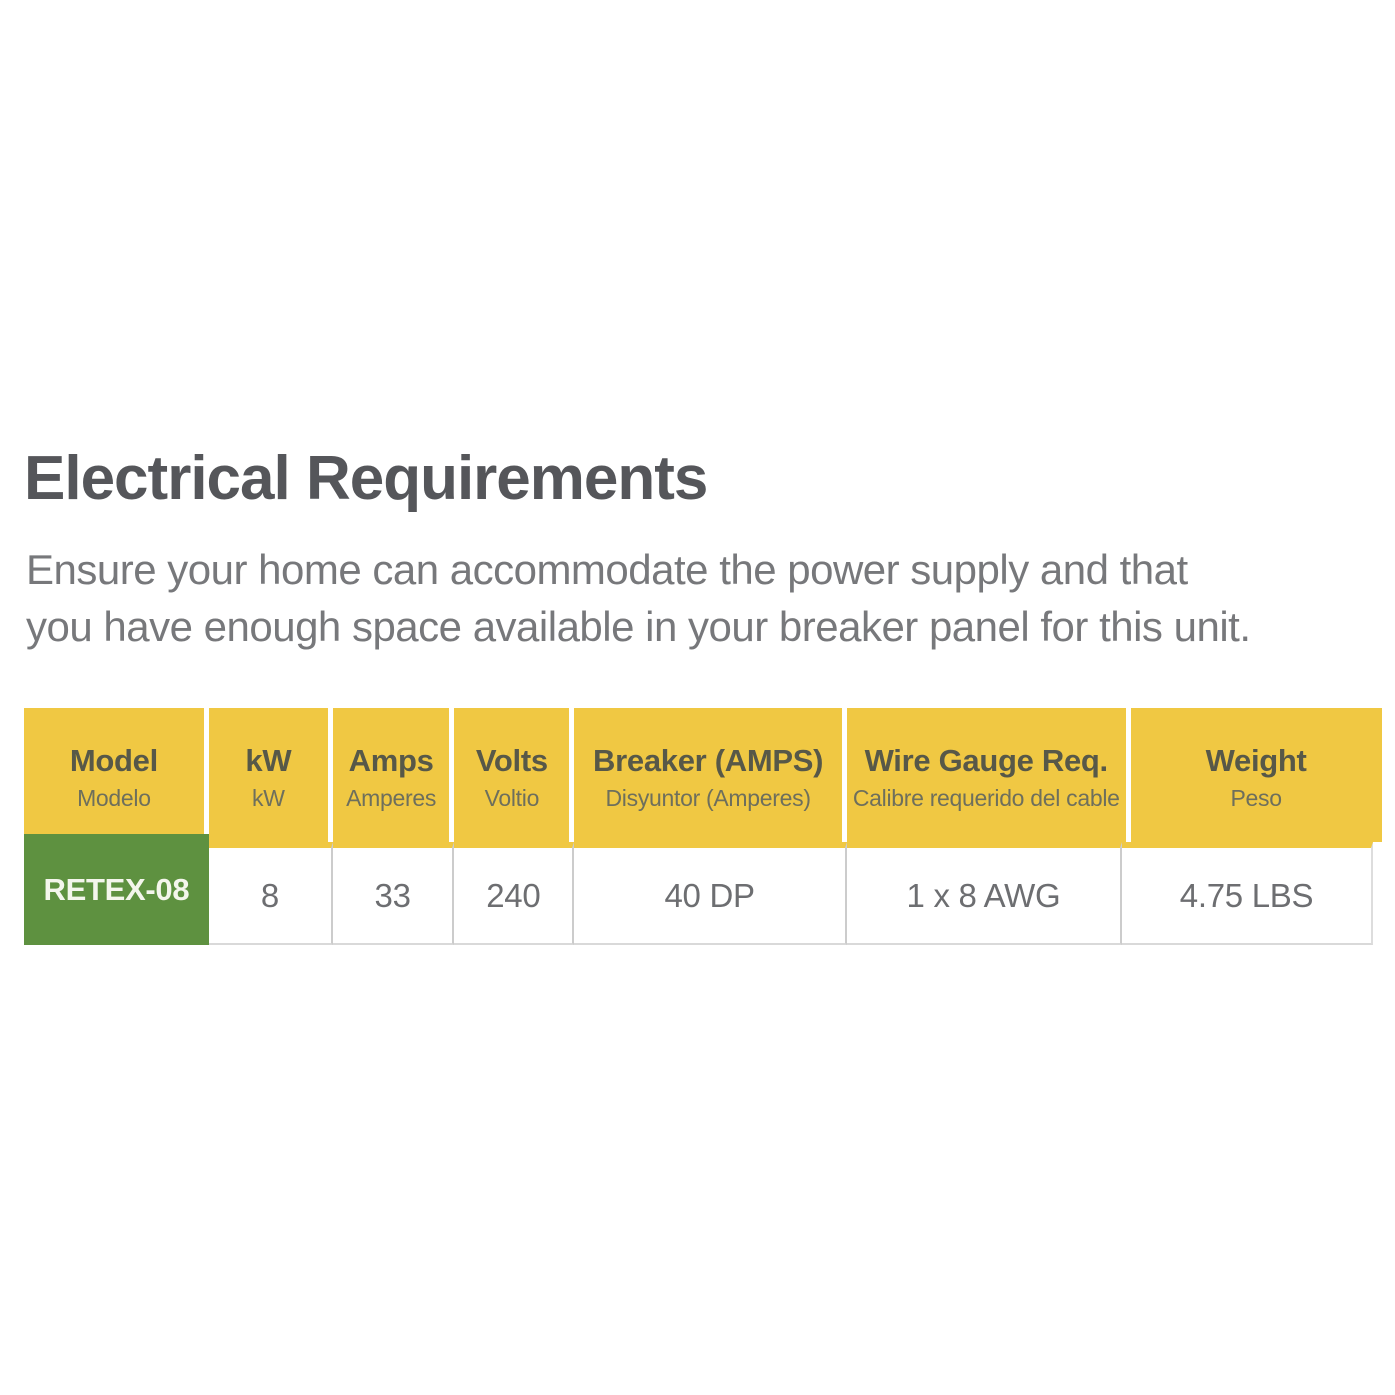 The image size is (1395, 1395). I want to click on header-cell-kw: kW kW, so click(270, 775).